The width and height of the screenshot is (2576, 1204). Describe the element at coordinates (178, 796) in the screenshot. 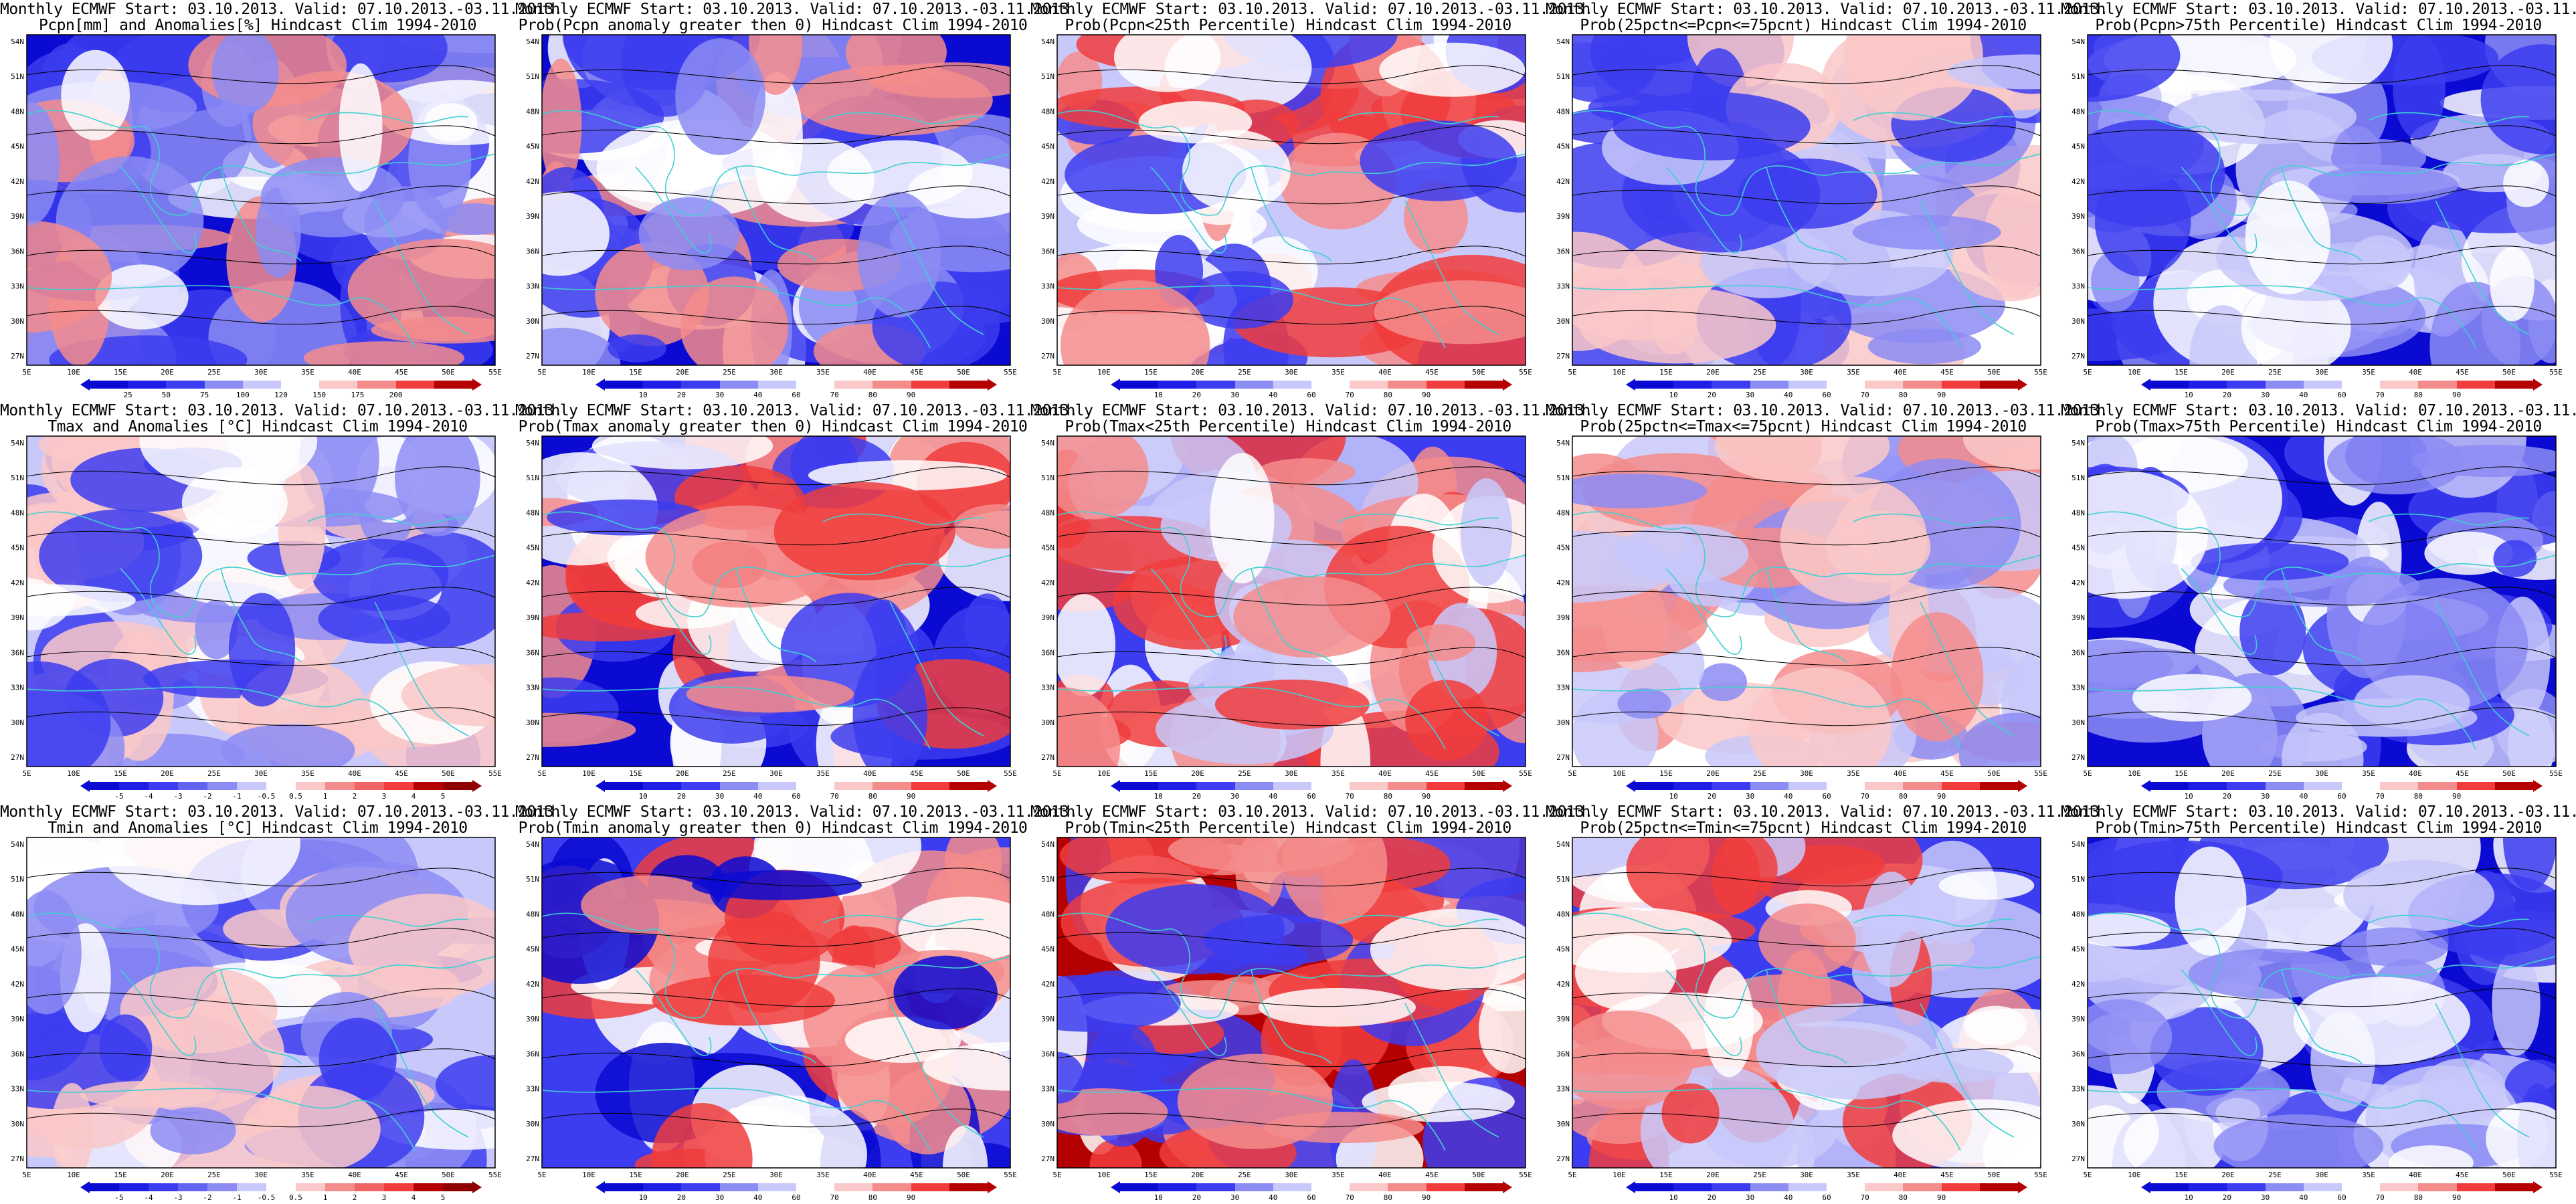

I see `colorbar-tick-label: -3` at that location.